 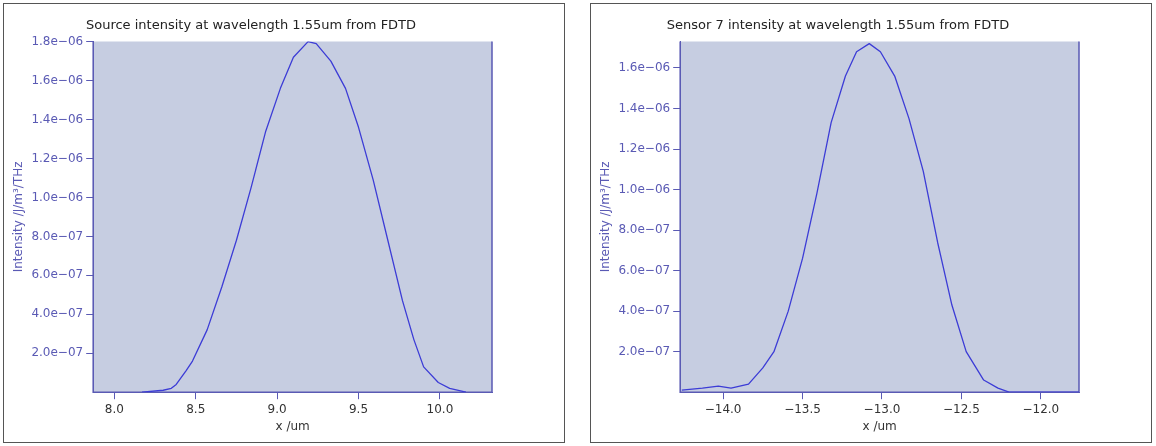 I want to click on x-tick-label: 9.5, so click(x=358, y=408).